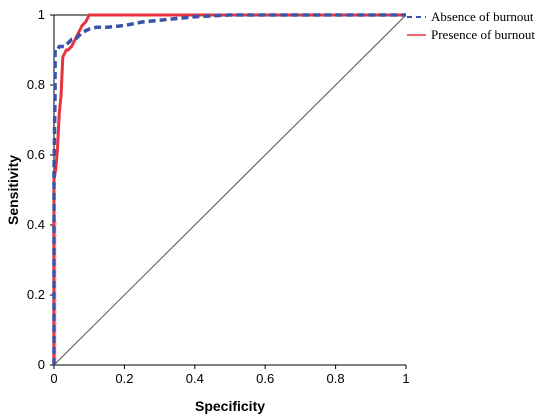 The image size is (550, 418). What do you see at coordinates (405, 378) in the screenshot?
I see `x-tick-label: 1` at bounding box center [405, 378].